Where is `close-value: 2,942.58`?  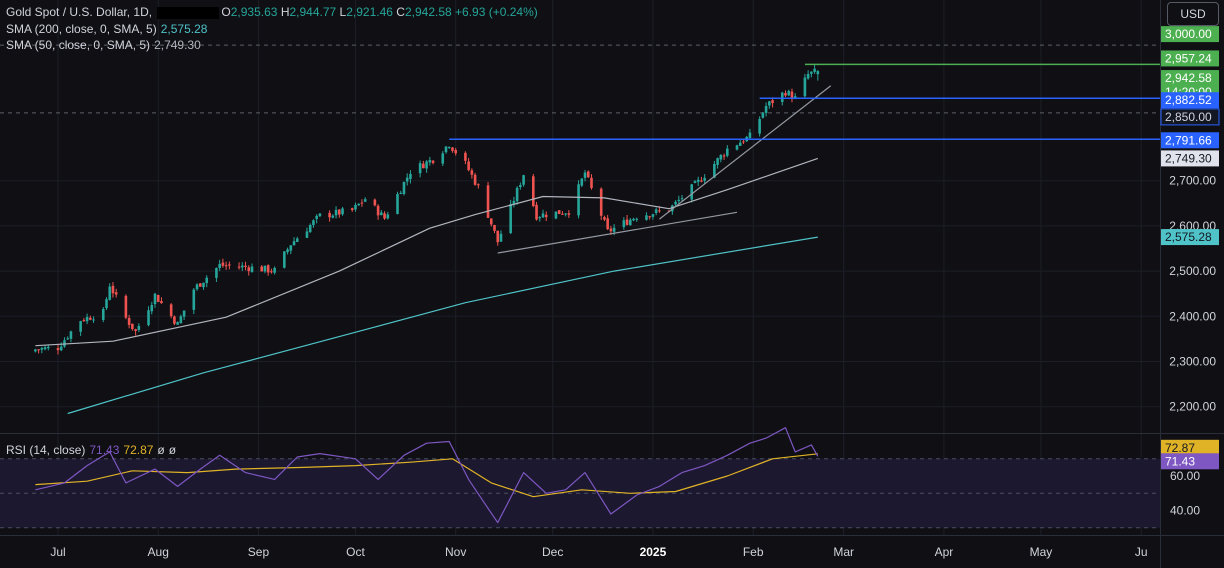 close-value: 2,942.58 is located at coordinates (428, 12).